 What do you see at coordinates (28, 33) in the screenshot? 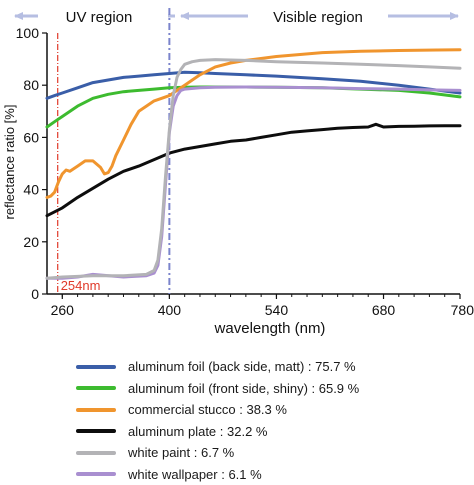
I see `y-tick-label: 100` at bounding box center [28, 33].